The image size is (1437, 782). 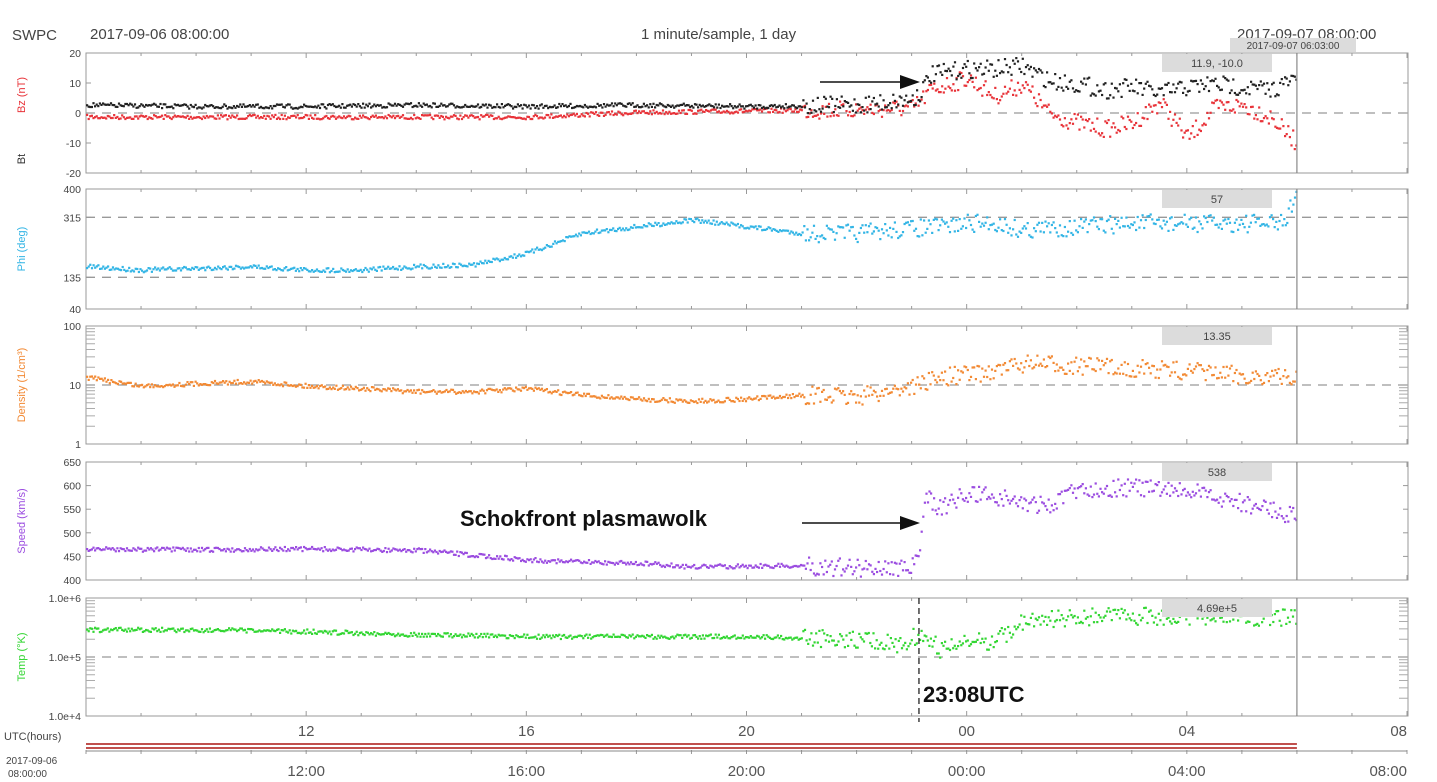 What do you see at coordinates (1217, 609) in the screenshot?
I see `readout-value: 4.69e+5` at bounding box center [1217, 609].